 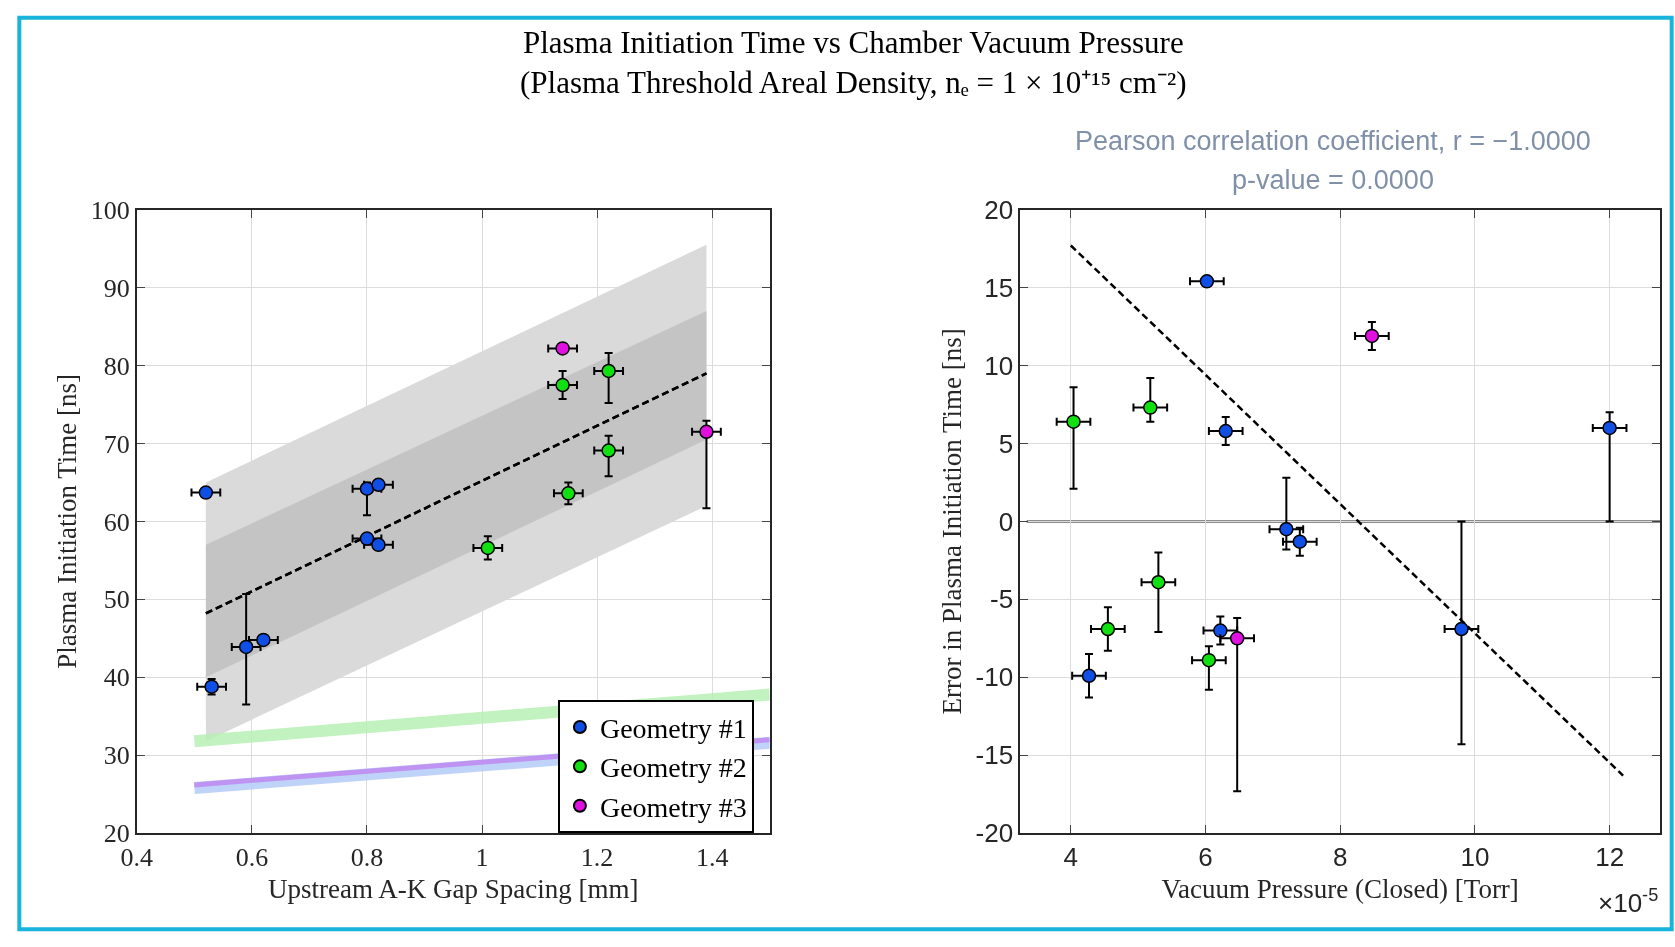 What do you see at coordinates (597, 858) in the screenshot?
I see `x-tick-label: 1.2` at bounding box center [597, 858].